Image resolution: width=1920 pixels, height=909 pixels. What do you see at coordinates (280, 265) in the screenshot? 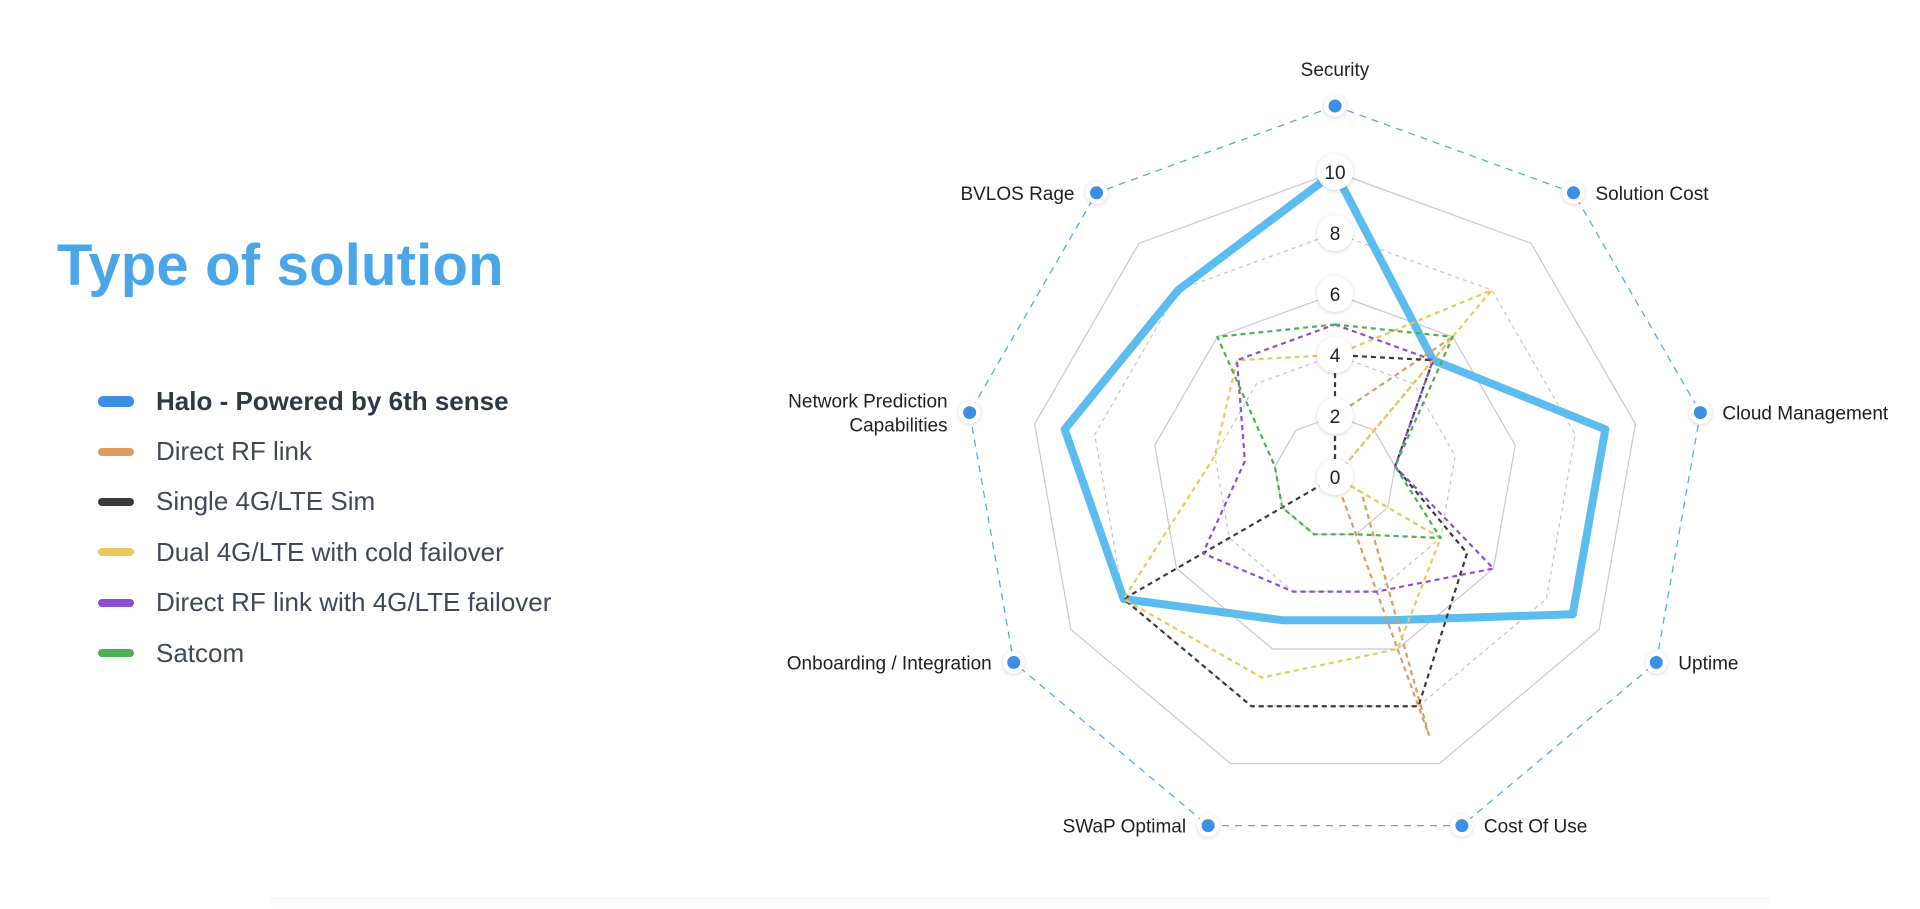
I see `page-title: Type of solution` at bounding box center [280, 265].